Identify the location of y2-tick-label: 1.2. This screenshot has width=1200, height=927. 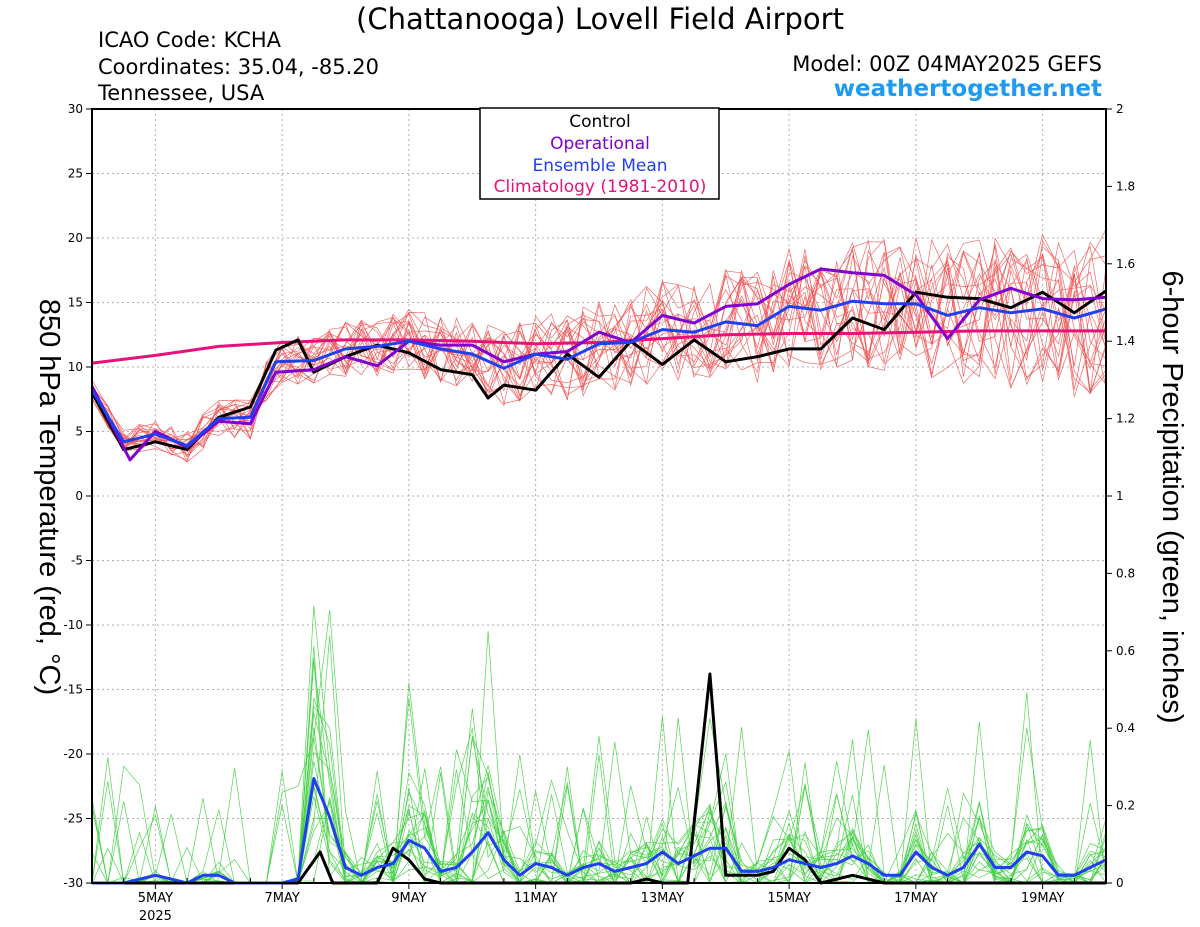
(1125, 419).